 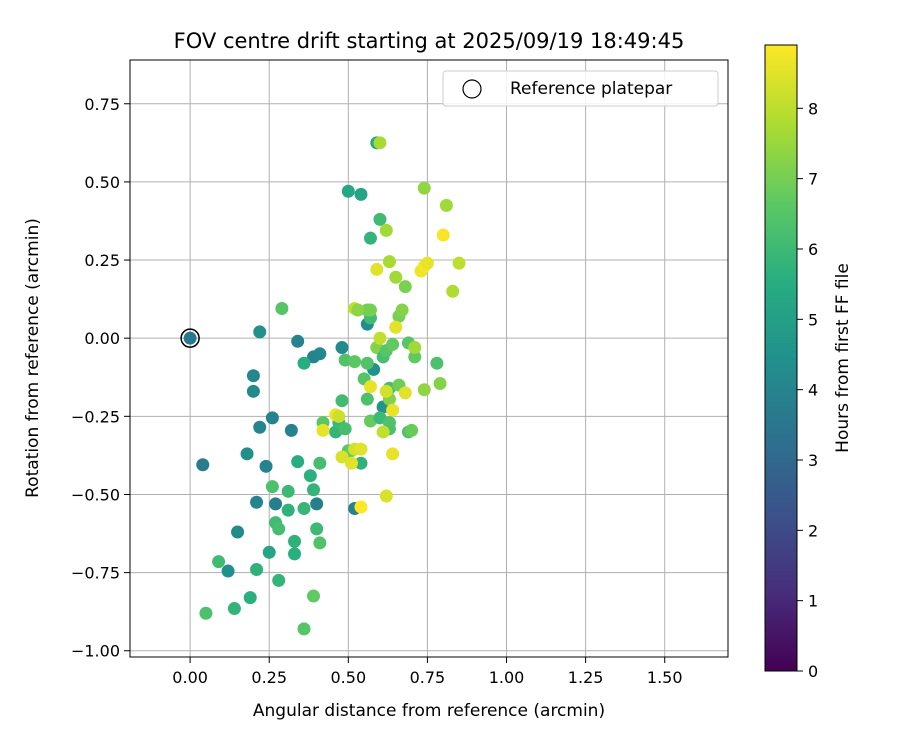 I want to click on legend-label: Reference platepar, so click(x=591, y=89).